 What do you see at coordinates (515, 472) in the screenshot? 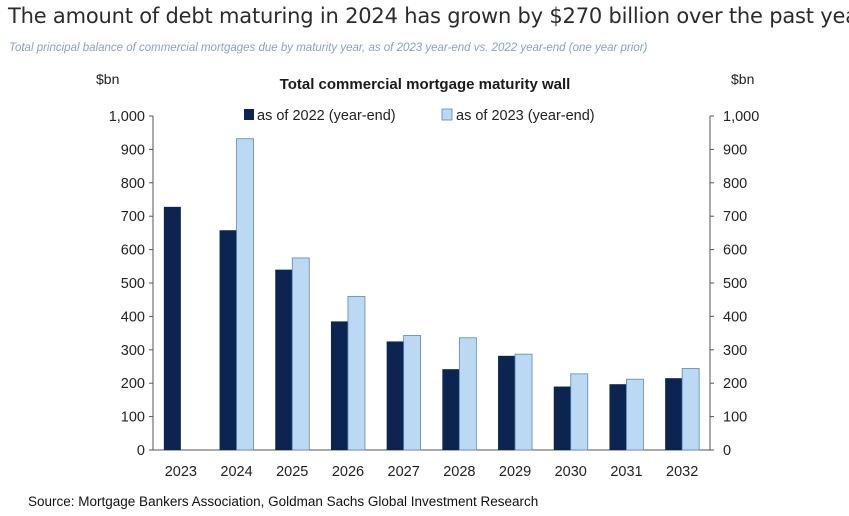
I see `x-tick-label: 2029` at bounding box center [515, 472].